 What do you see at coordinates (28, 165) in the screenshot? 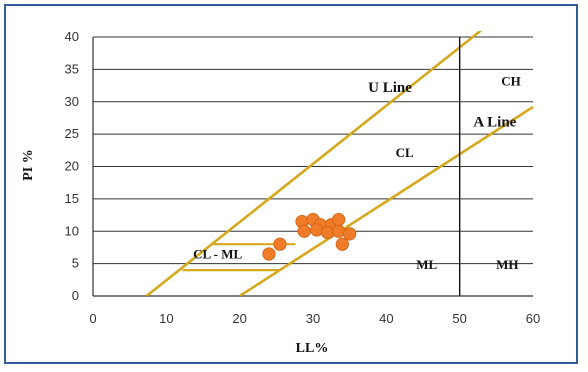
I see `y-axis-title: PI %` at bounding box center [28, 165].